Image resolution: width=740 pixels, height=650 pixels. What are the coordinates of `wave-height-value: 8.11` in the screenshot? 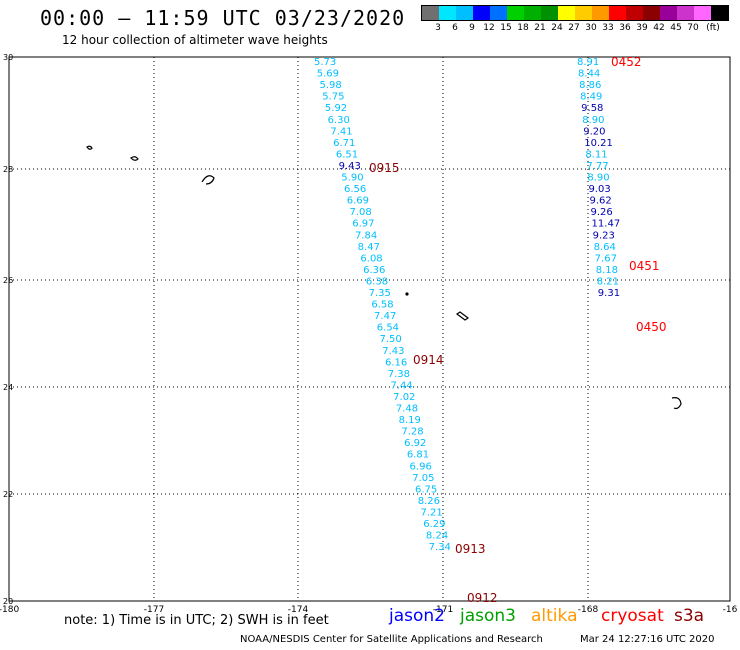 It's located at (596, 154).